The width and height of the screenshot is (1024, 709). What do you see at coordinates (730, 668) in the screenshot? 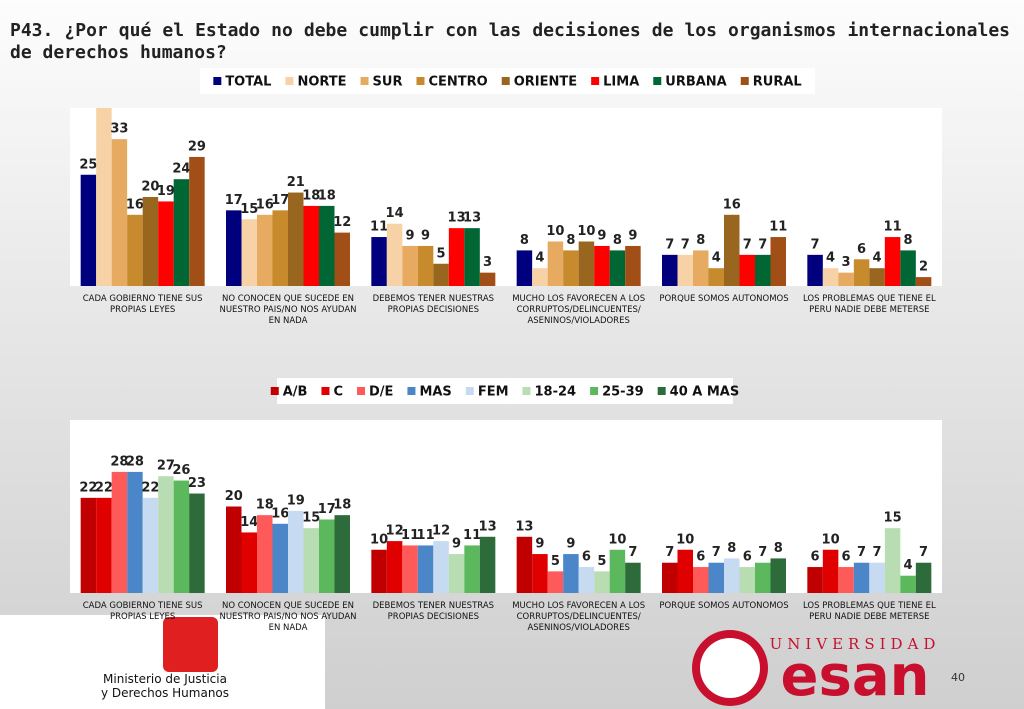
I see `esan-seal-inner` at bounding box center [730, 668].